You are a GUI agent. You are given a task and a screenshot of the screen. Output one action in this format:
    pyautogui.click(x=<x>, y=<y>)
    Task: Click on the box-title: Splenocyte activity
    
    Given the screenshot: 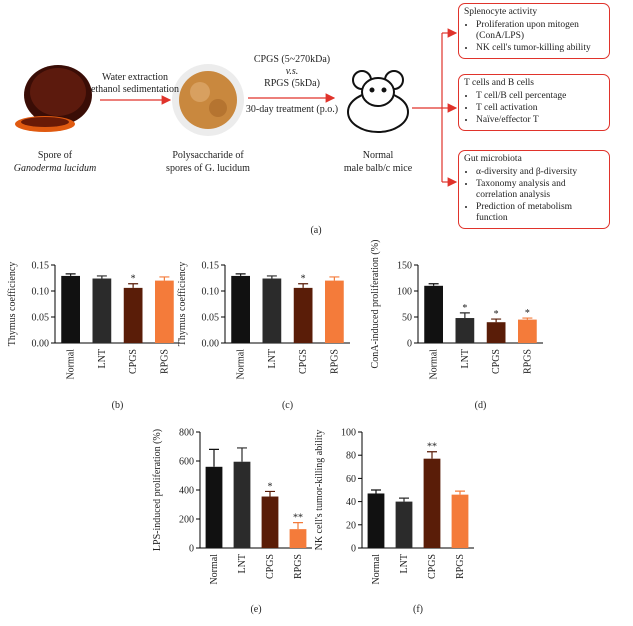 What is the action you would take?
    pyautogui.click(x=501, y=12)
    